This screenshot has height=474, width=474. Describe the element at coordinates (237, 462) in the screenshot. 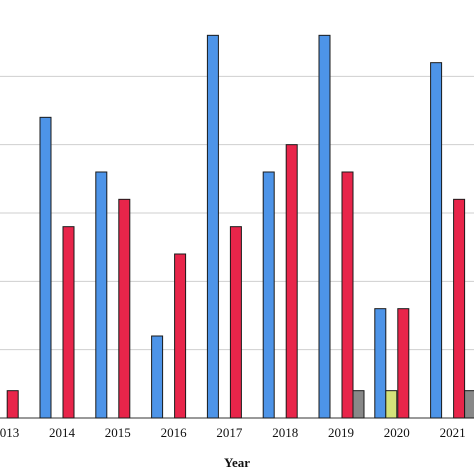

I see `x-axis-title: Year` at that location.